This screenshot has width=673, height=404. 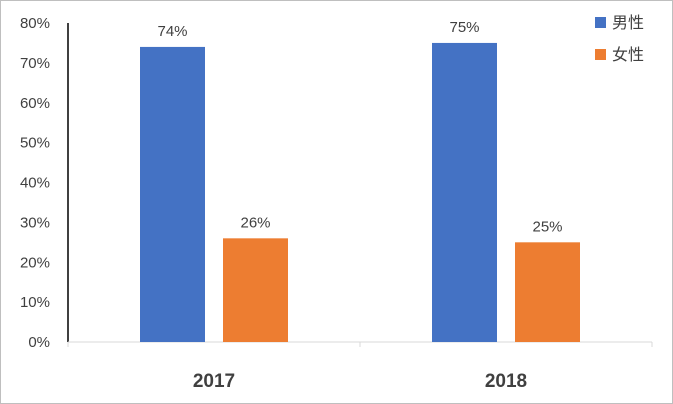 I want to click on y-tick-label: 40%, so click(x=35, y=183).